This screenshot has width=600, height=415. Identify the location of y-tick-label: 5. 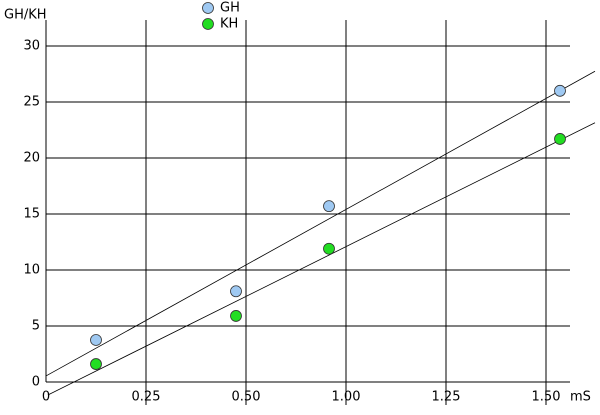
(36, 326).